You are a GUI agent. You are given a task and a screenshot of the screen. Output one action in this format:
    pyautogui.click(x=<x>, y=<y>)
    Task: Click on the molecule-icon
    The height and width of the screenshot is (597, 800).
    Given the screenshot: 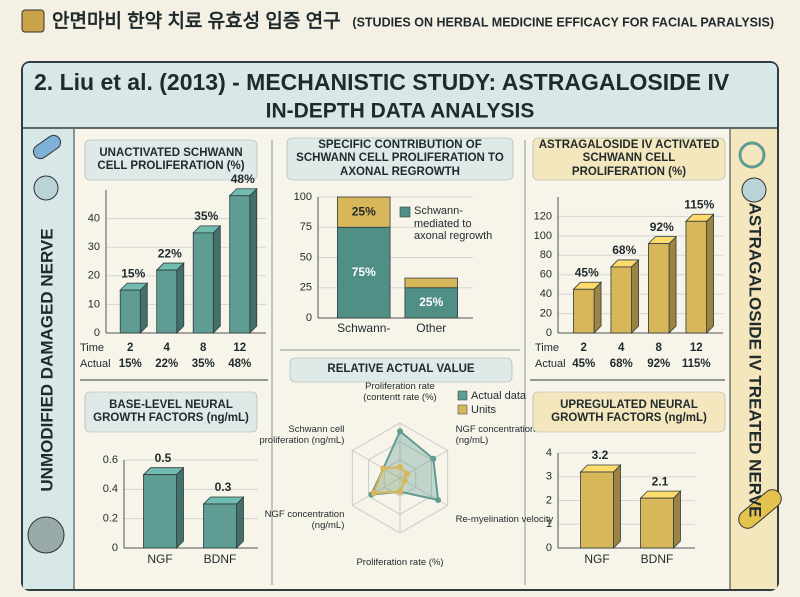 What is the action you would take?
    pyautogui.click(x=752, y=155)
    